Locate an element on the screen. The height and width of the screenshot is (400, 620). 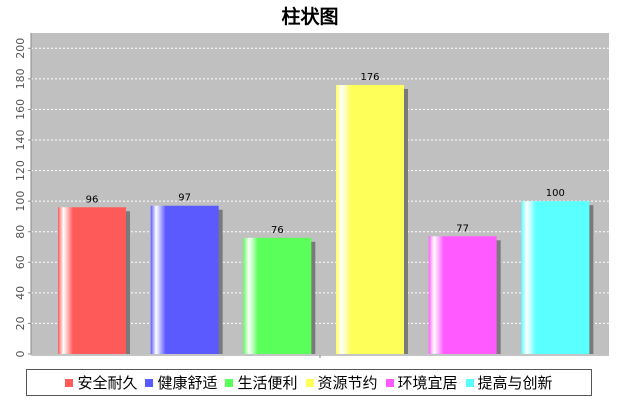
y-tick-label: 20 is located at coordinates (20, 323).